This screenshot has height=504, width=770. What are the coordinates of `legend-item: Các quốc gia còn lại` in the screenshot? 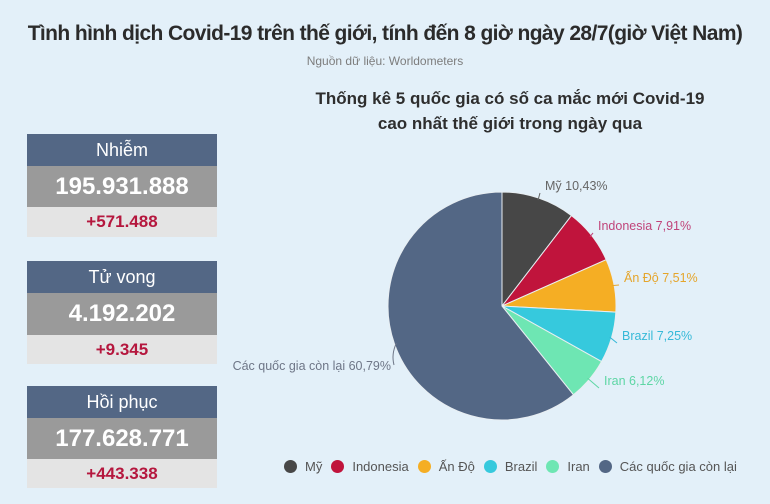 It's located at (667, 466).